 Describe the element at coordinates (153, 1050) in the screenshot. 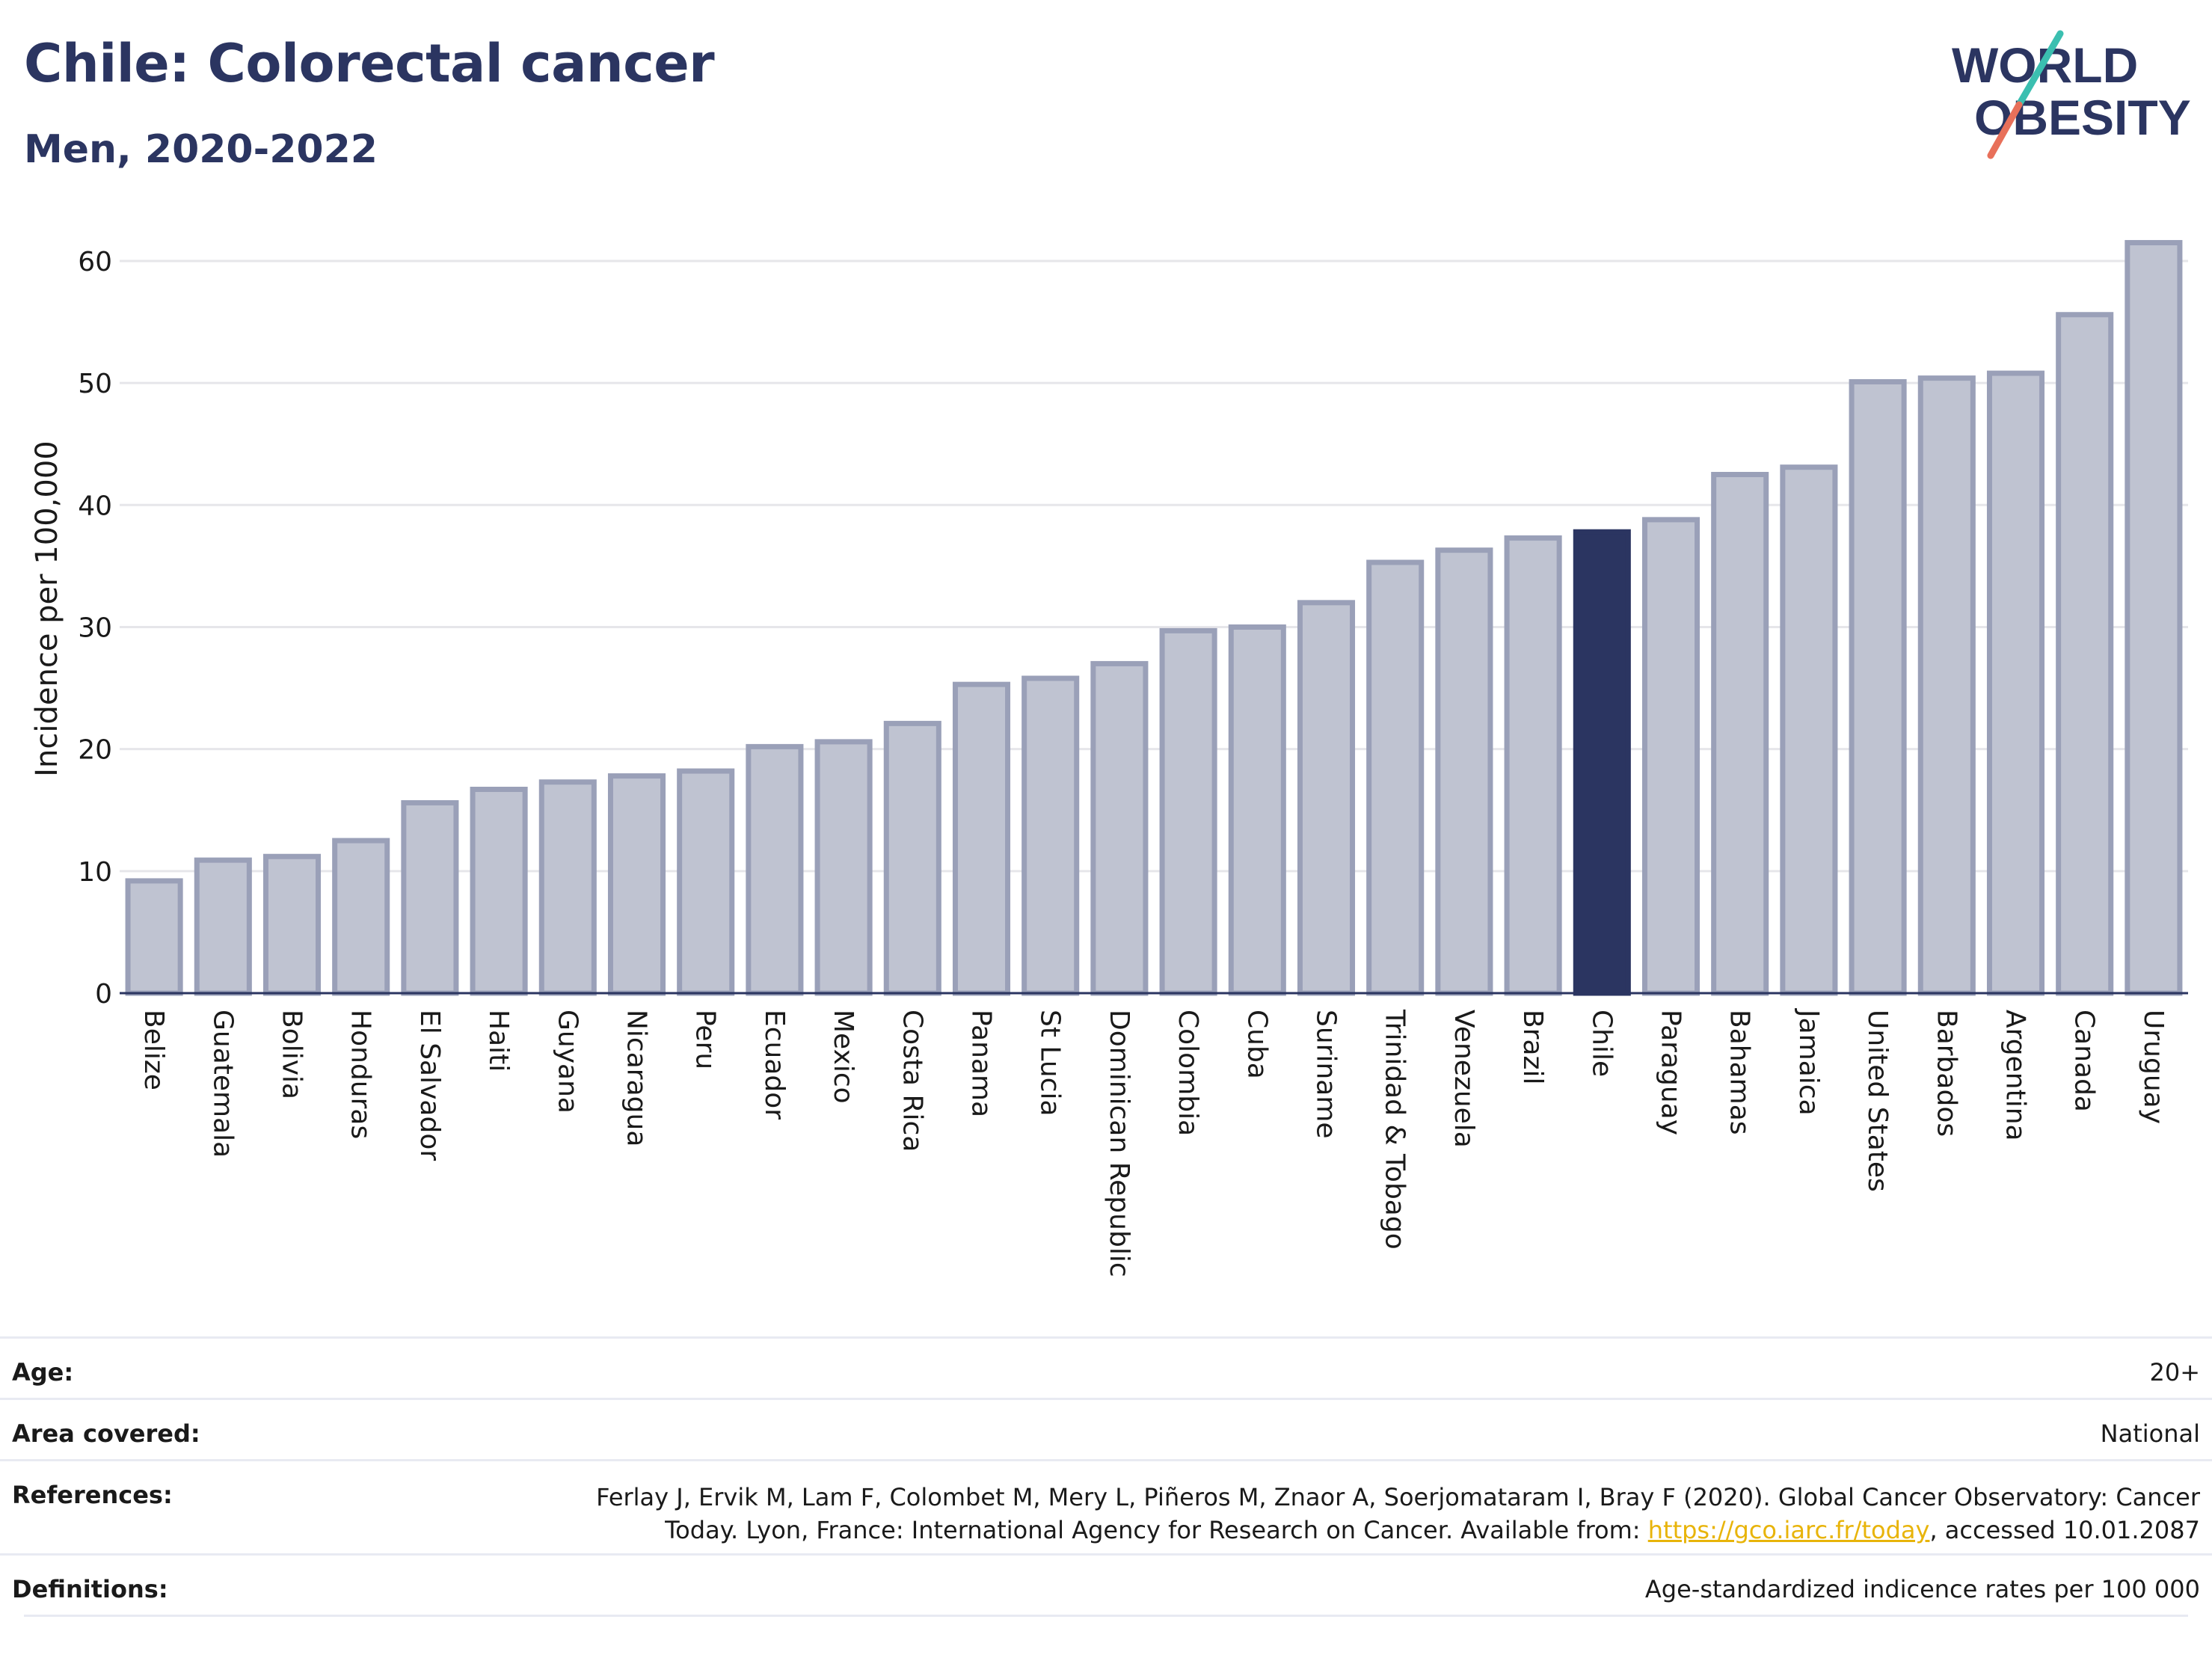

I see `x-tick-label: Belize` at that location.